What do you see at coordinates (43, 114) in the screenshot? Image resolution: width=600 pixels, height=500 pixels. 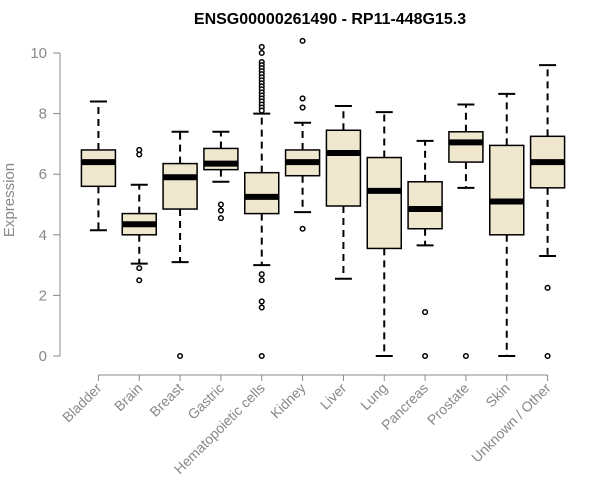 I see `y-tick-label: 8` at bounding box center [43, 114].